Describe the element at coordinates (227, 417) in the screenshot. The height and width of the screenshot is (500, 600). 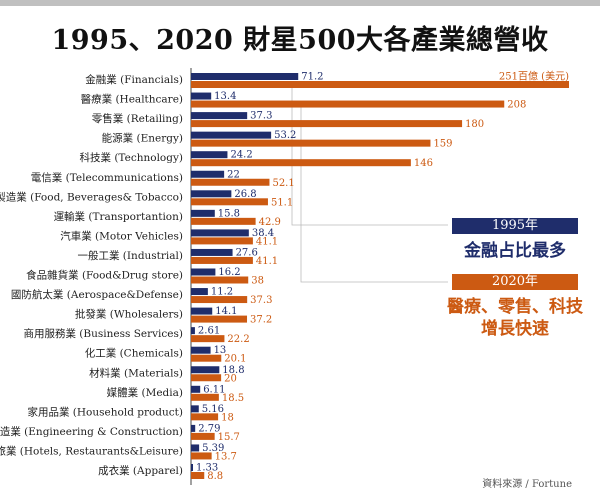
I see `value-label-2020: 18` at that location.